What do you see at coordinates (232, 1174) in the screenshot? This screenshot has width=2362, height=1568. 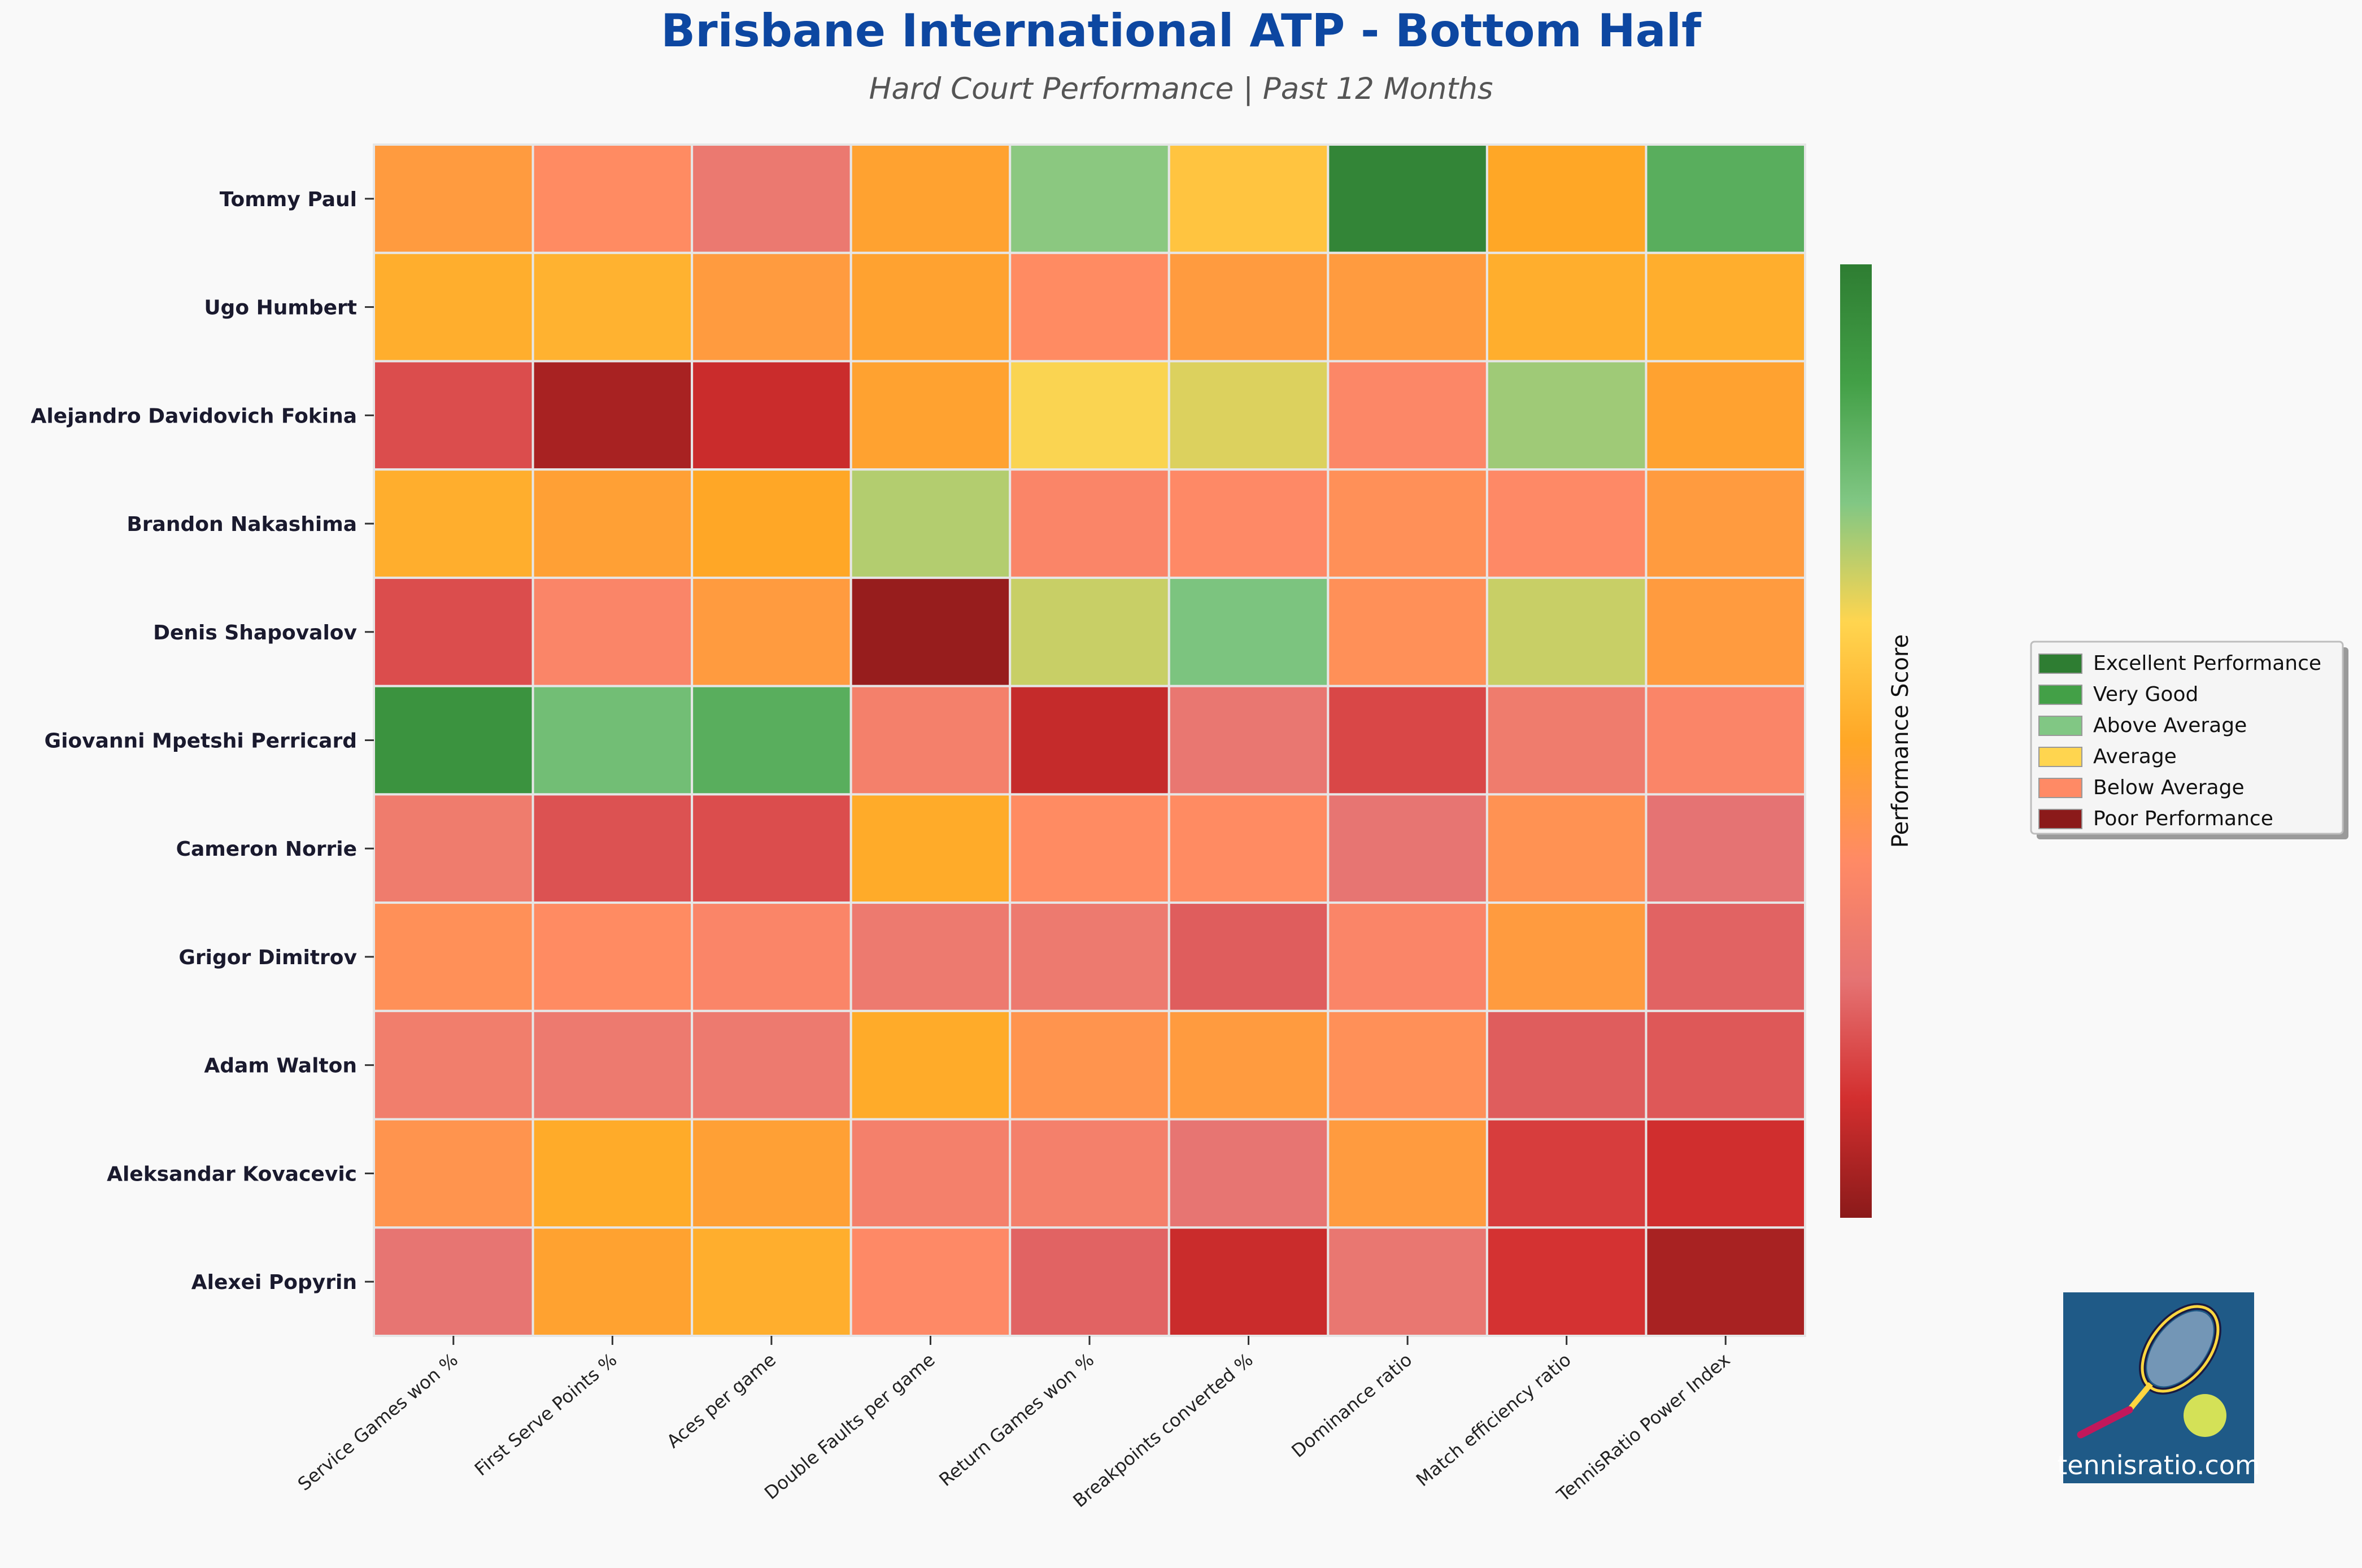 I see `row-label: Aleksandar Kovacevic` at bounding box center [232, 1174].